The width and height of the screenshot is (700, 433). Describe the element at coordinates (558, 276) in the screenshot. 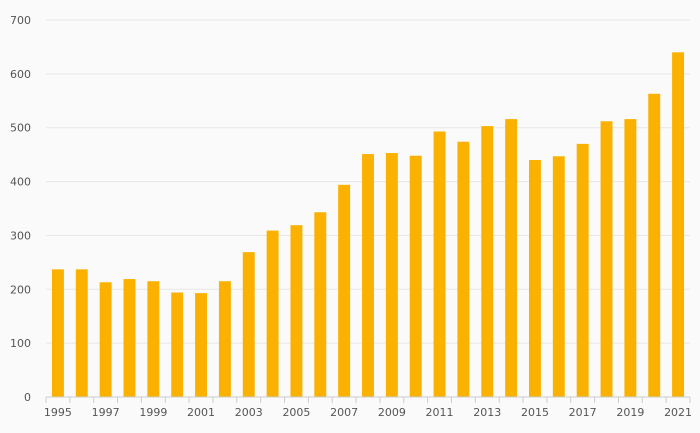

I see `bar-2016` at that location.